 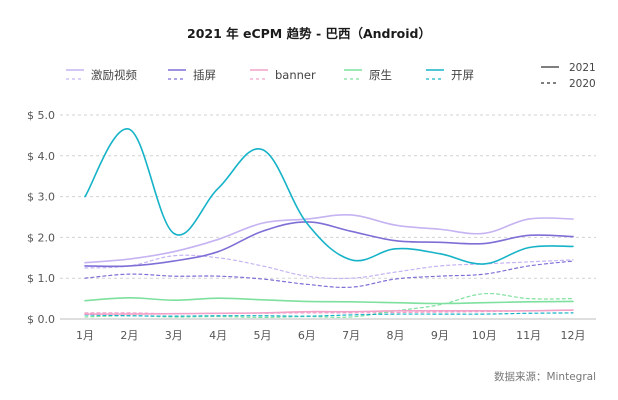 I want to click on y-tick-label: $ 2.0, so click(x=41, y=237).